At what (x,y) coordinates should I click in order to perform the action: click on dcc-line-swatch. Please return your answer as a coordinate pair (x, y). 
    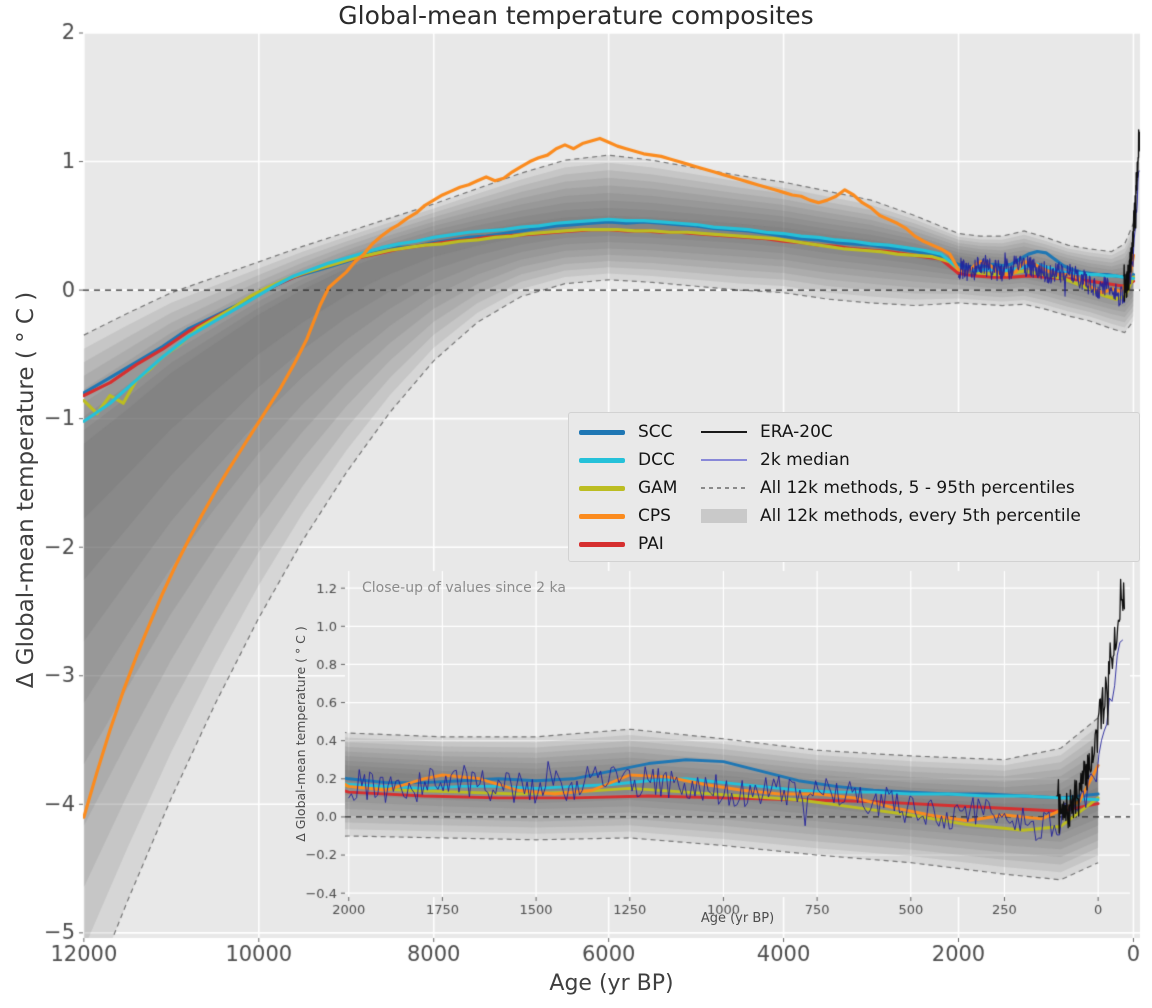
    Looking at the image, I should click on (602, 460).